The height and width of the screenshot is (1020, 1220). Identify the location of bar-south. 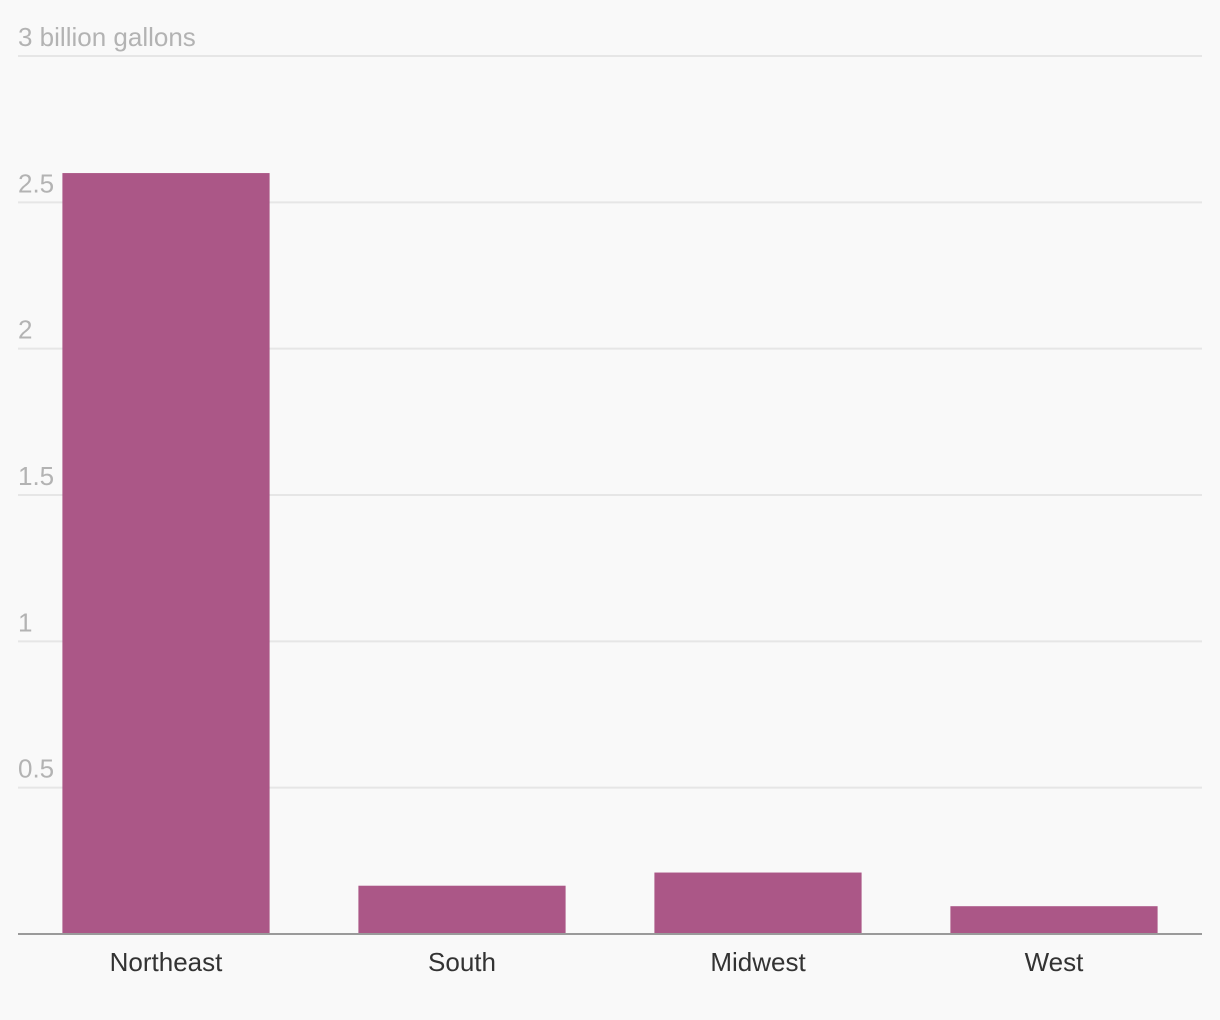
(462, 909).